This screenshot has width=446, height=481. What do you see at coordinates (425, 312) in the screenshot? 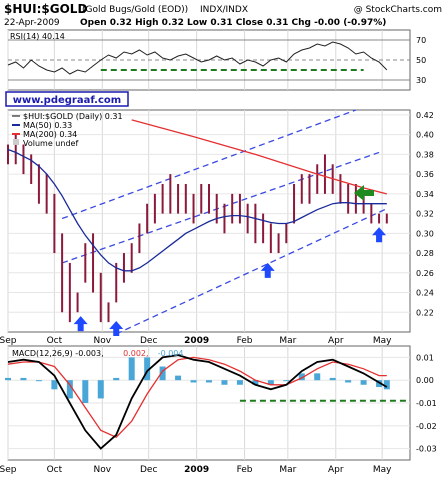
I see `price-tick-label: 0.22` at bounding box center [425, 312].